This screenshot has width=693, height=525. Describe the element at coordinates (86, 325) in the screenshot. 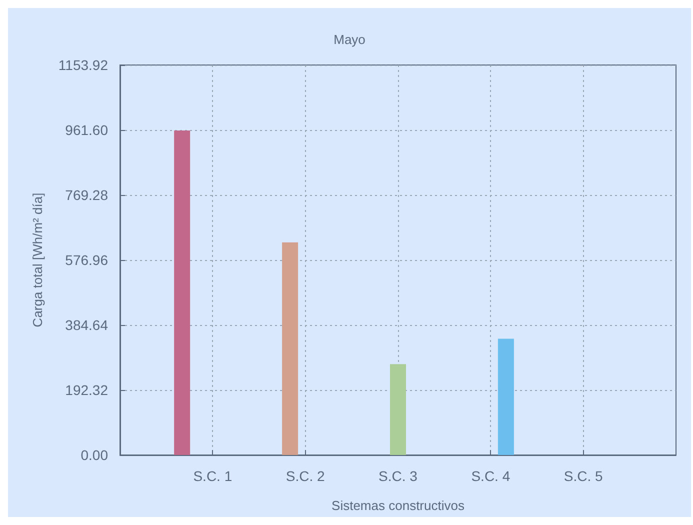

I see `y-tick-label: 384.64` at that location.